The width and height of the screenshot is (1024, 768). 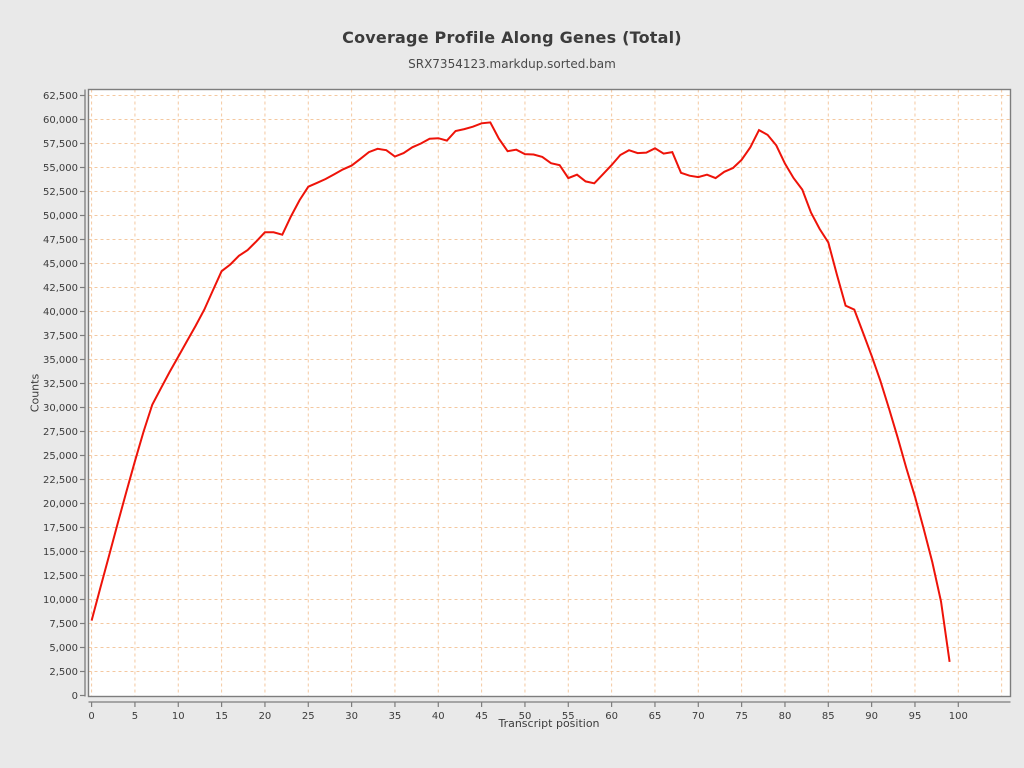 I want to click on x-tick-label: 75, so click(x=741, y=716).